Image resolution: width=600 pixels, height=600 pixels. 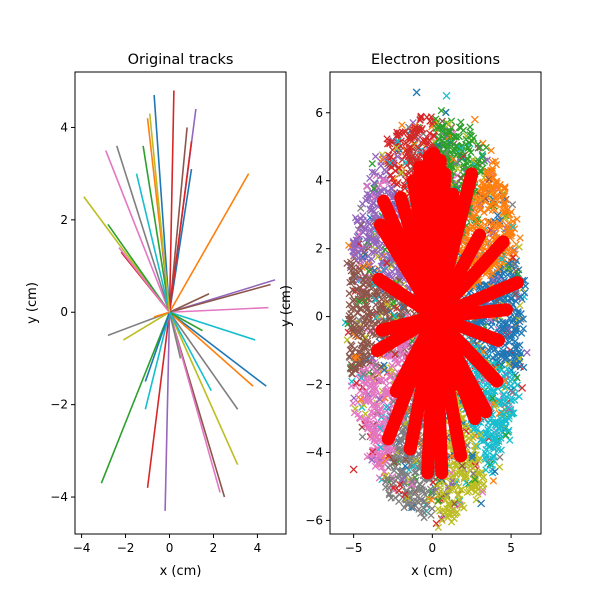 I want to click on electron-ray, so click(x=415, y=354).